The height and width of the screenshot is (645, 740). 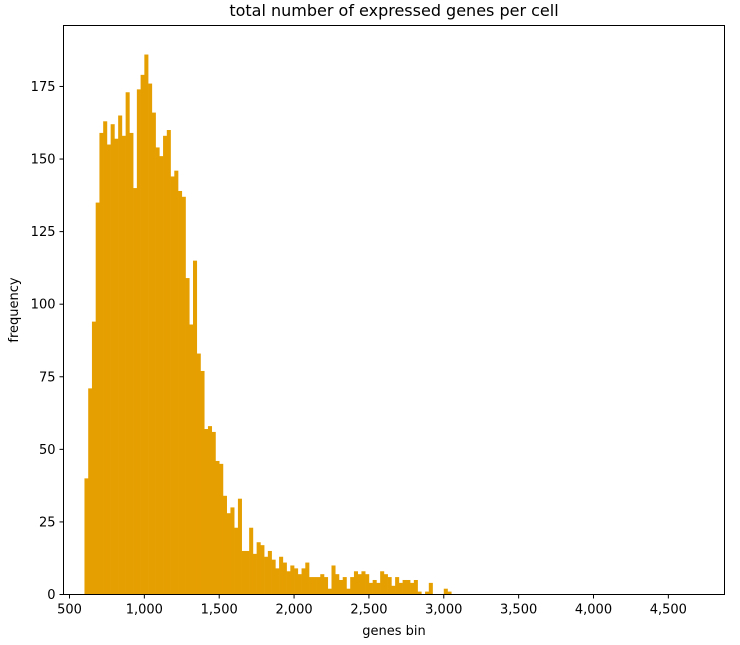 I want to click on y-axis-label: frequency, so click(x=14, y=310).